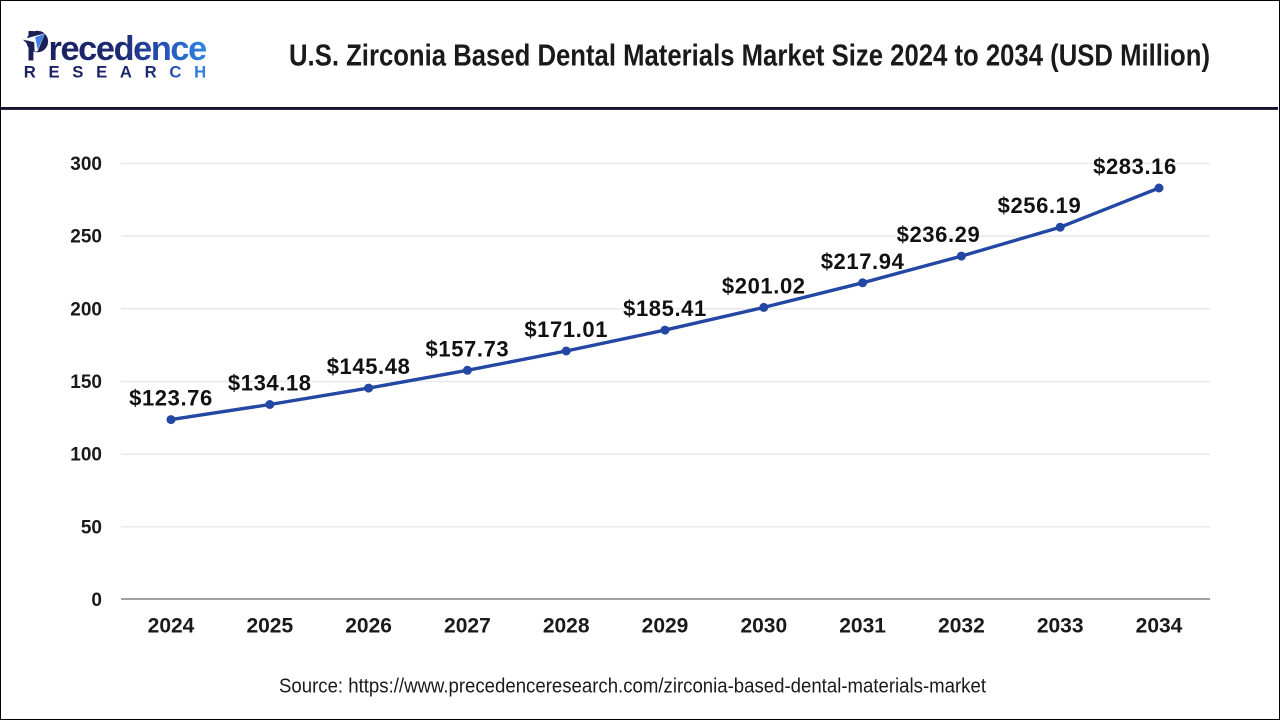  What do you see at coordinates (86, 237) in the screenshot?
I see `svg-text: 250` at bounding box center [86, 237].